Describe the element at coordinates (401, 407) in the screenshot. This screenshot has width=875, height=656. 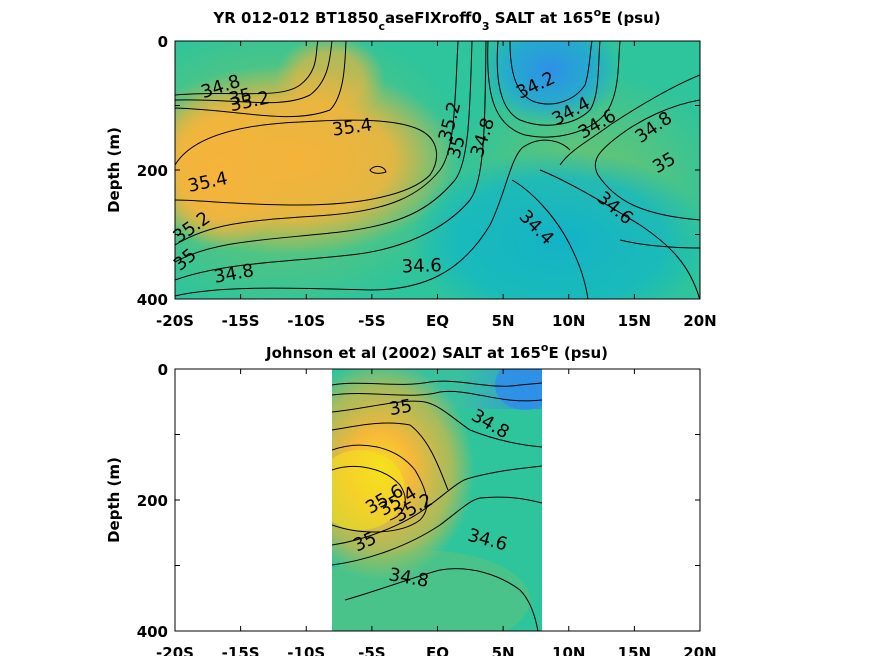
I see `contour-label: 35` at that location.